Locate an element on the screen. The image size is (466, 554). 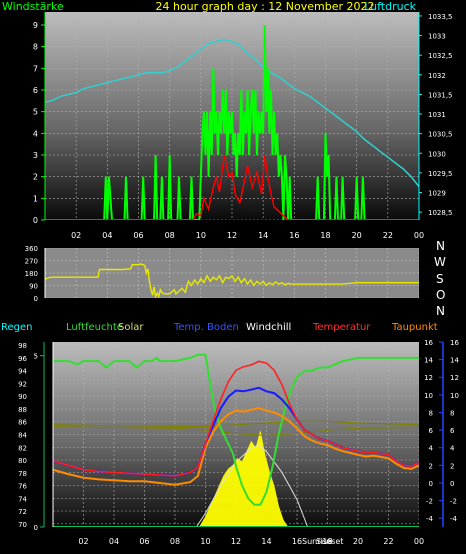
top-x-tick-label: 02 is located at coordinates (76, 235).